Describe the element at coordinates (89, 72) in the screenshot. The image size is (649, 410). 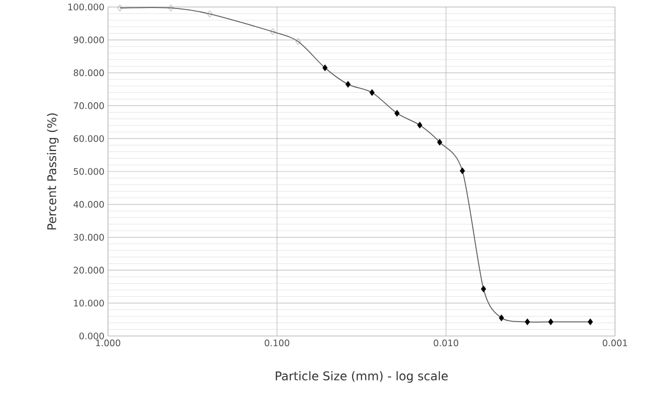
I see `y-tick-label: 80.000` at that location.